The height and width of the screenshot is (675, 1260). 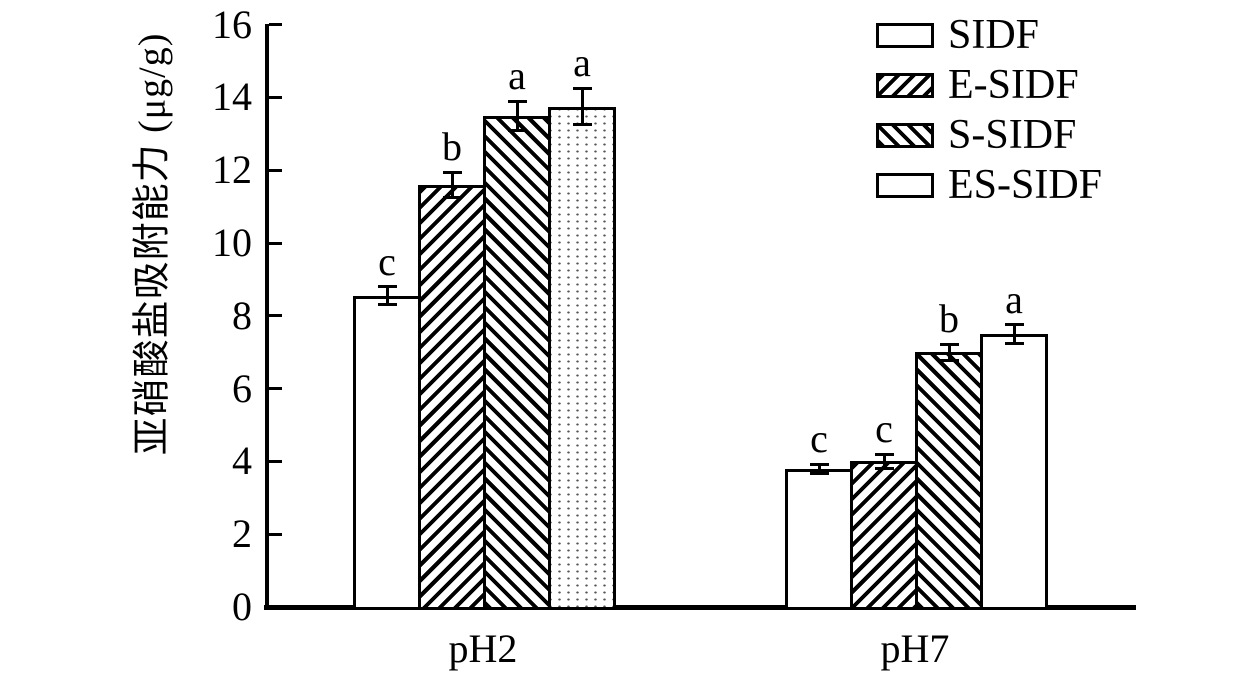 What do you see at coordinates (232, 242) in the screenshot?
I see `y-tick-label: 10` at bounding box center [232, 242].